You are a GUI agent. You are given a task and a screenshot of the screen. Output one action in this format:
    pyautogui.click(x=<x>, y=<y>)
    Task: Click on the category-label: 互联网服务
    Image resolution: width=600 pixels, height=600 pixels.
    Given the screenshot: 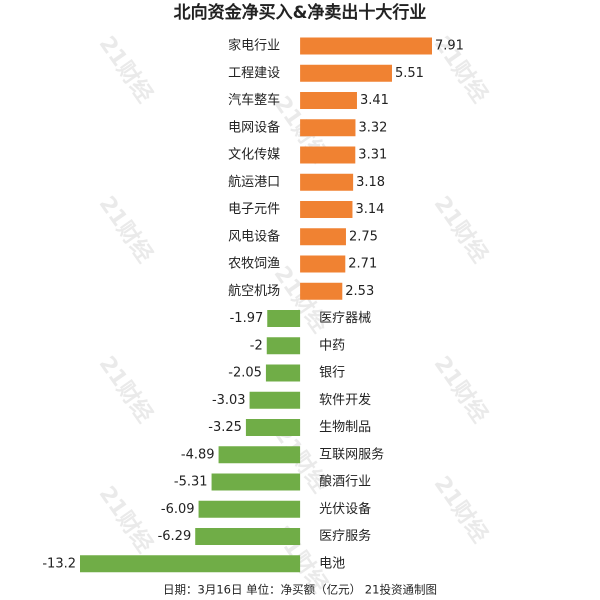 What is the action you would take?
    pyautogui.click(x=351, y=454)
    